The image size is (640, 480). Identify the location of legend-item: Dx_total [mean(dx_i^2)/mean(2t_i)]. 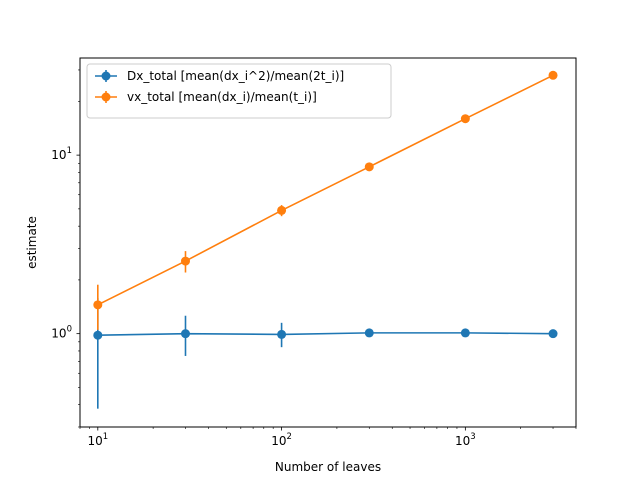
(219, 76).